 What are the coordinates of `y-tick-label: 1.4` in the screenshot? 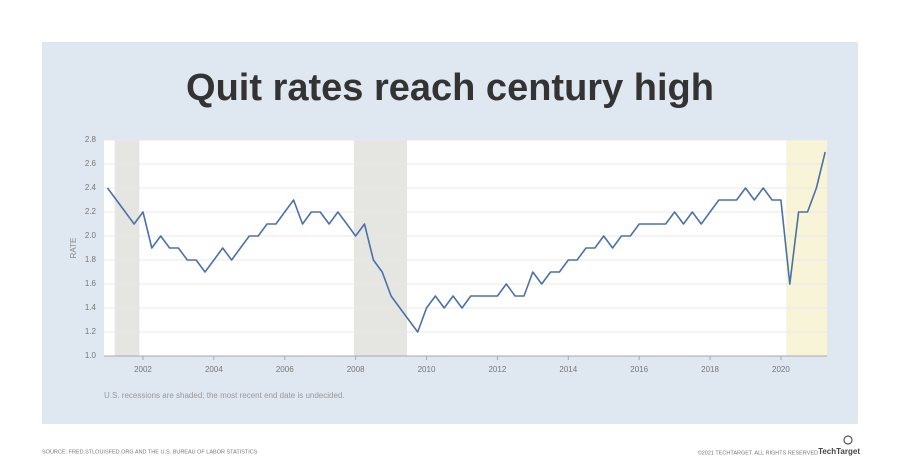 It's located at (91, 307).